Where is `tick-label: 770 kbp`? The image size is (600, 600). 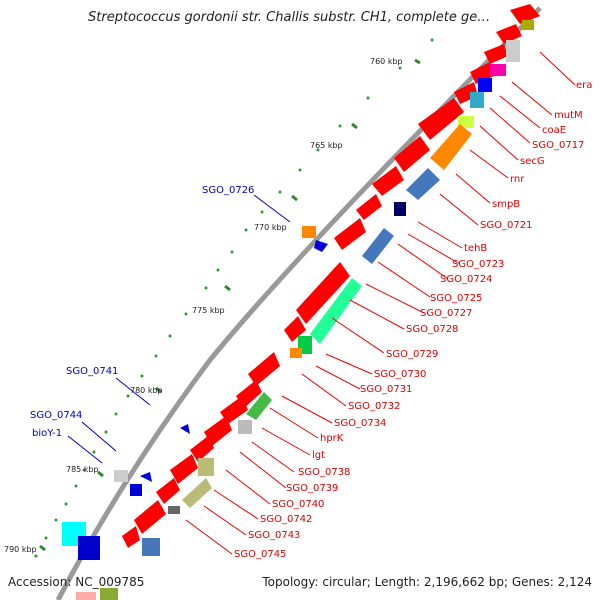 tick-label: 770 kbp is located at coordinates (270, 227).